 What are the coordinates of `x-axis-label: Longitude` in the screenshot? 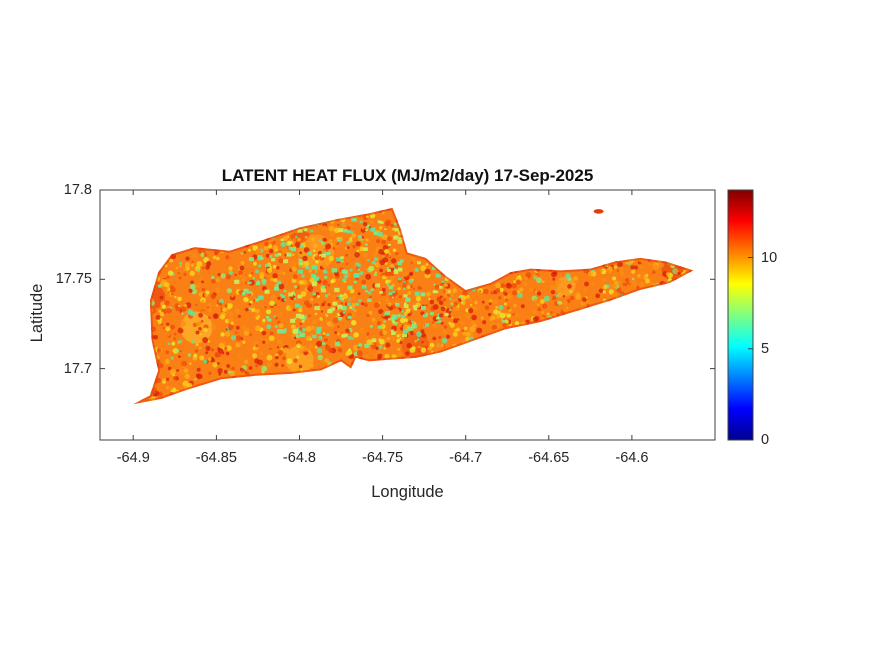 It's located at (407, 492).